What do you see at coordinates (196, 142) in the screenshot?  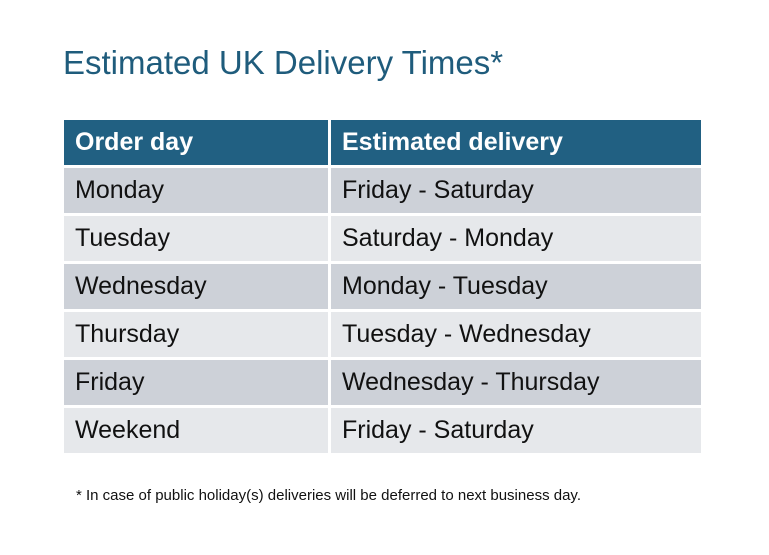 I see `header-order-day: Order day` at bounding box center [196, 142].